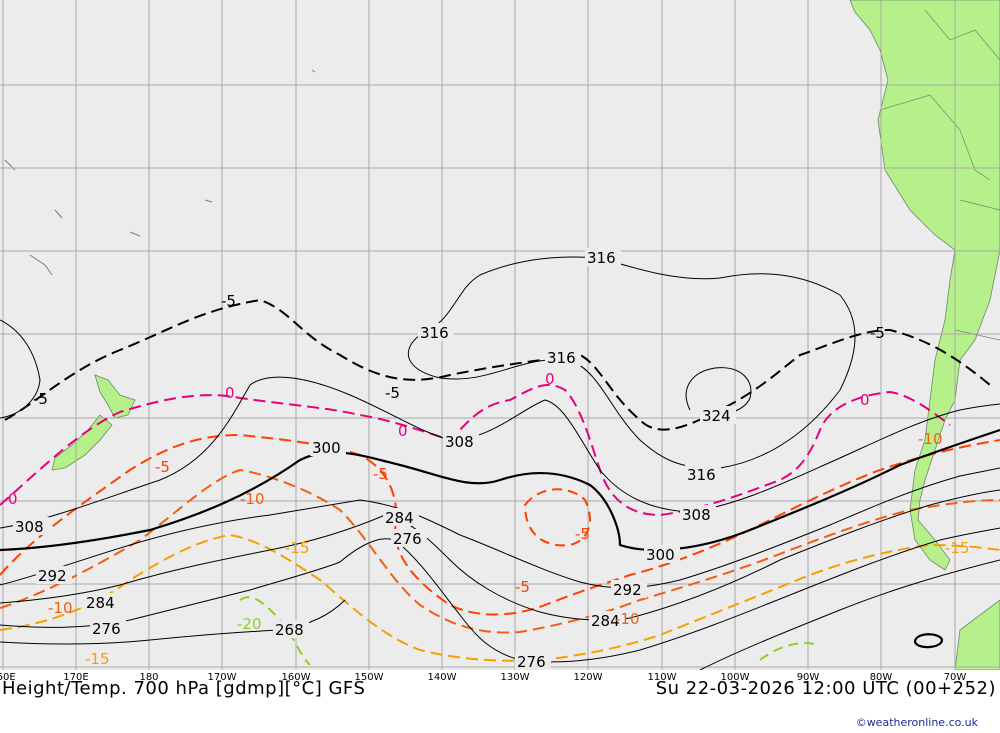 The image size is (1000, 733). I want to click on lon-label: 110W, so click(662, 677).